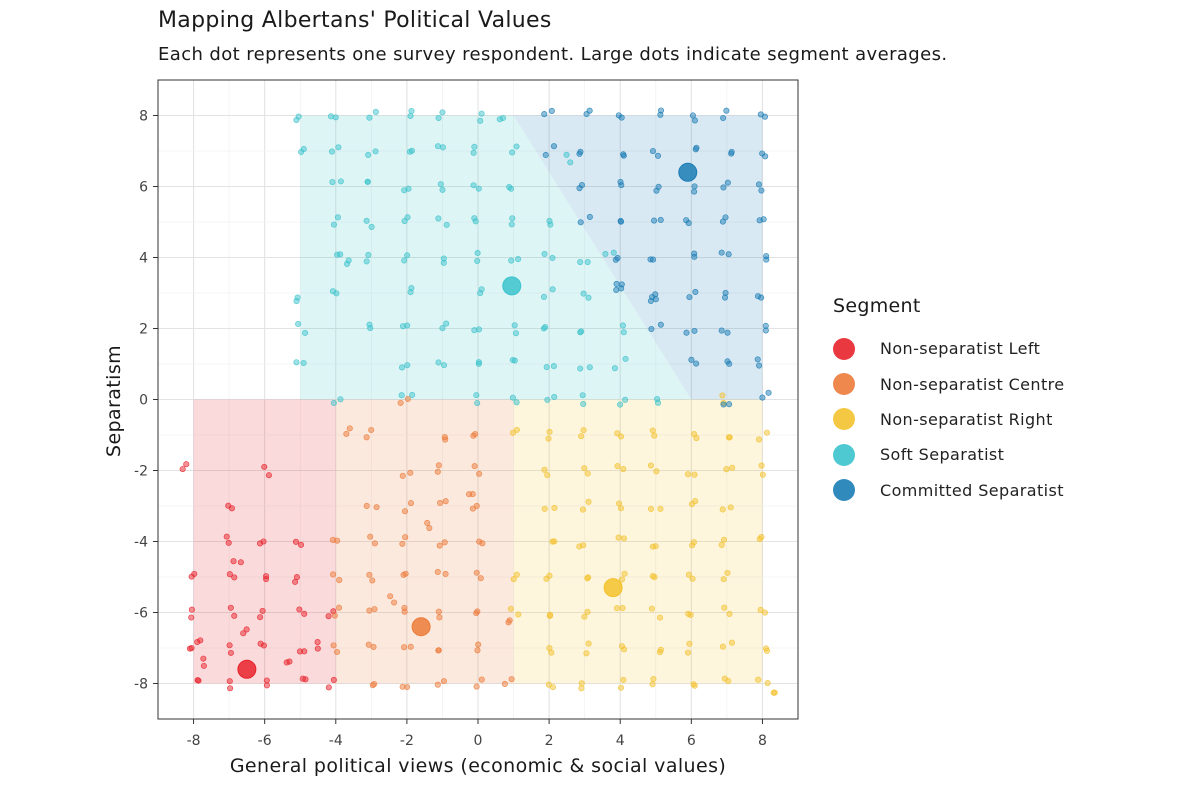  What do you see at coordinates (143, 259) in the screenshot?
I see `y-tick-label: 4` at bounding box center [143, 259].